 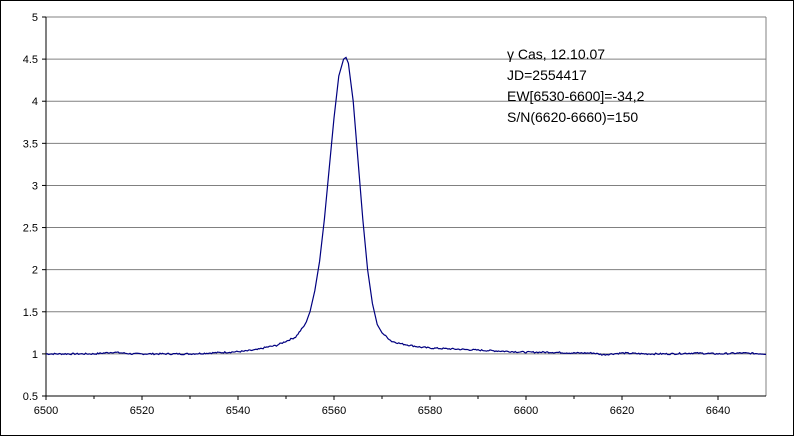 What do you see at coordinates (142, 411) in the screenshot?
I see `x-tick-label: 6520` at bounding box center [142, 411].